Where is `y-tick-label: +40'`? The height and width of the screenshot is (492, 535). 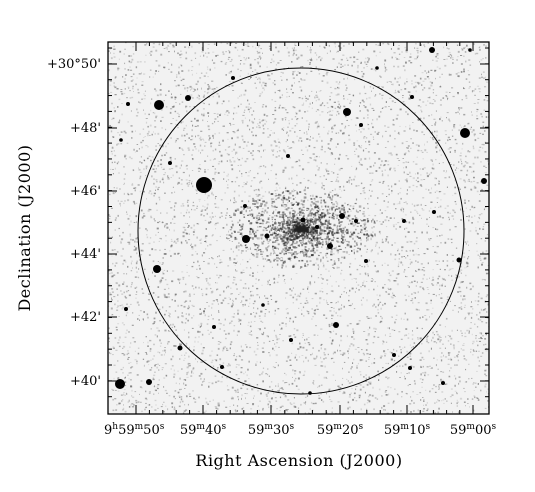 y-tick-label: +40' is located at coordinates (85, 381).